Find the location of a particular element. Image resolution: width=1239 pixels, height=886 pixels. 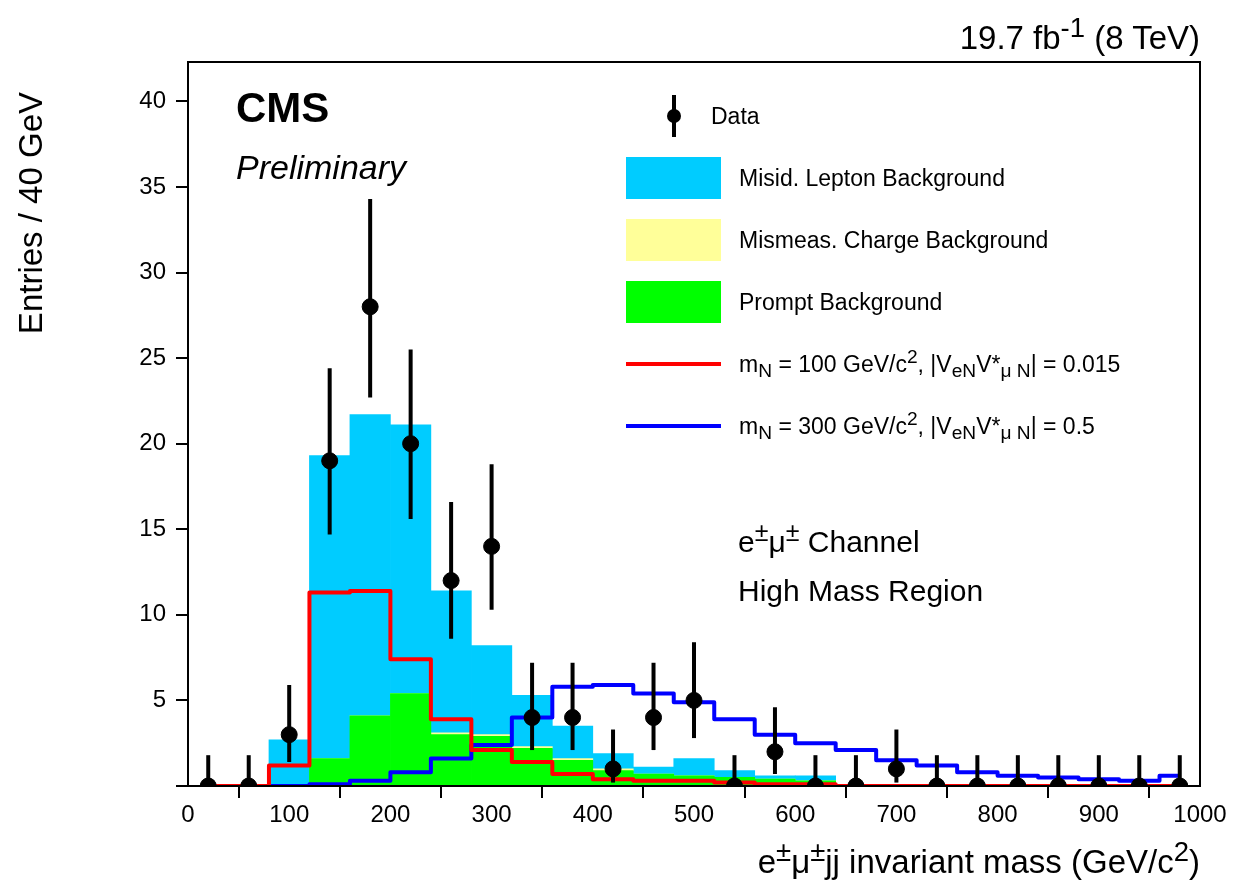

y-tick-label: 10 is located at coordinates (152, 613).